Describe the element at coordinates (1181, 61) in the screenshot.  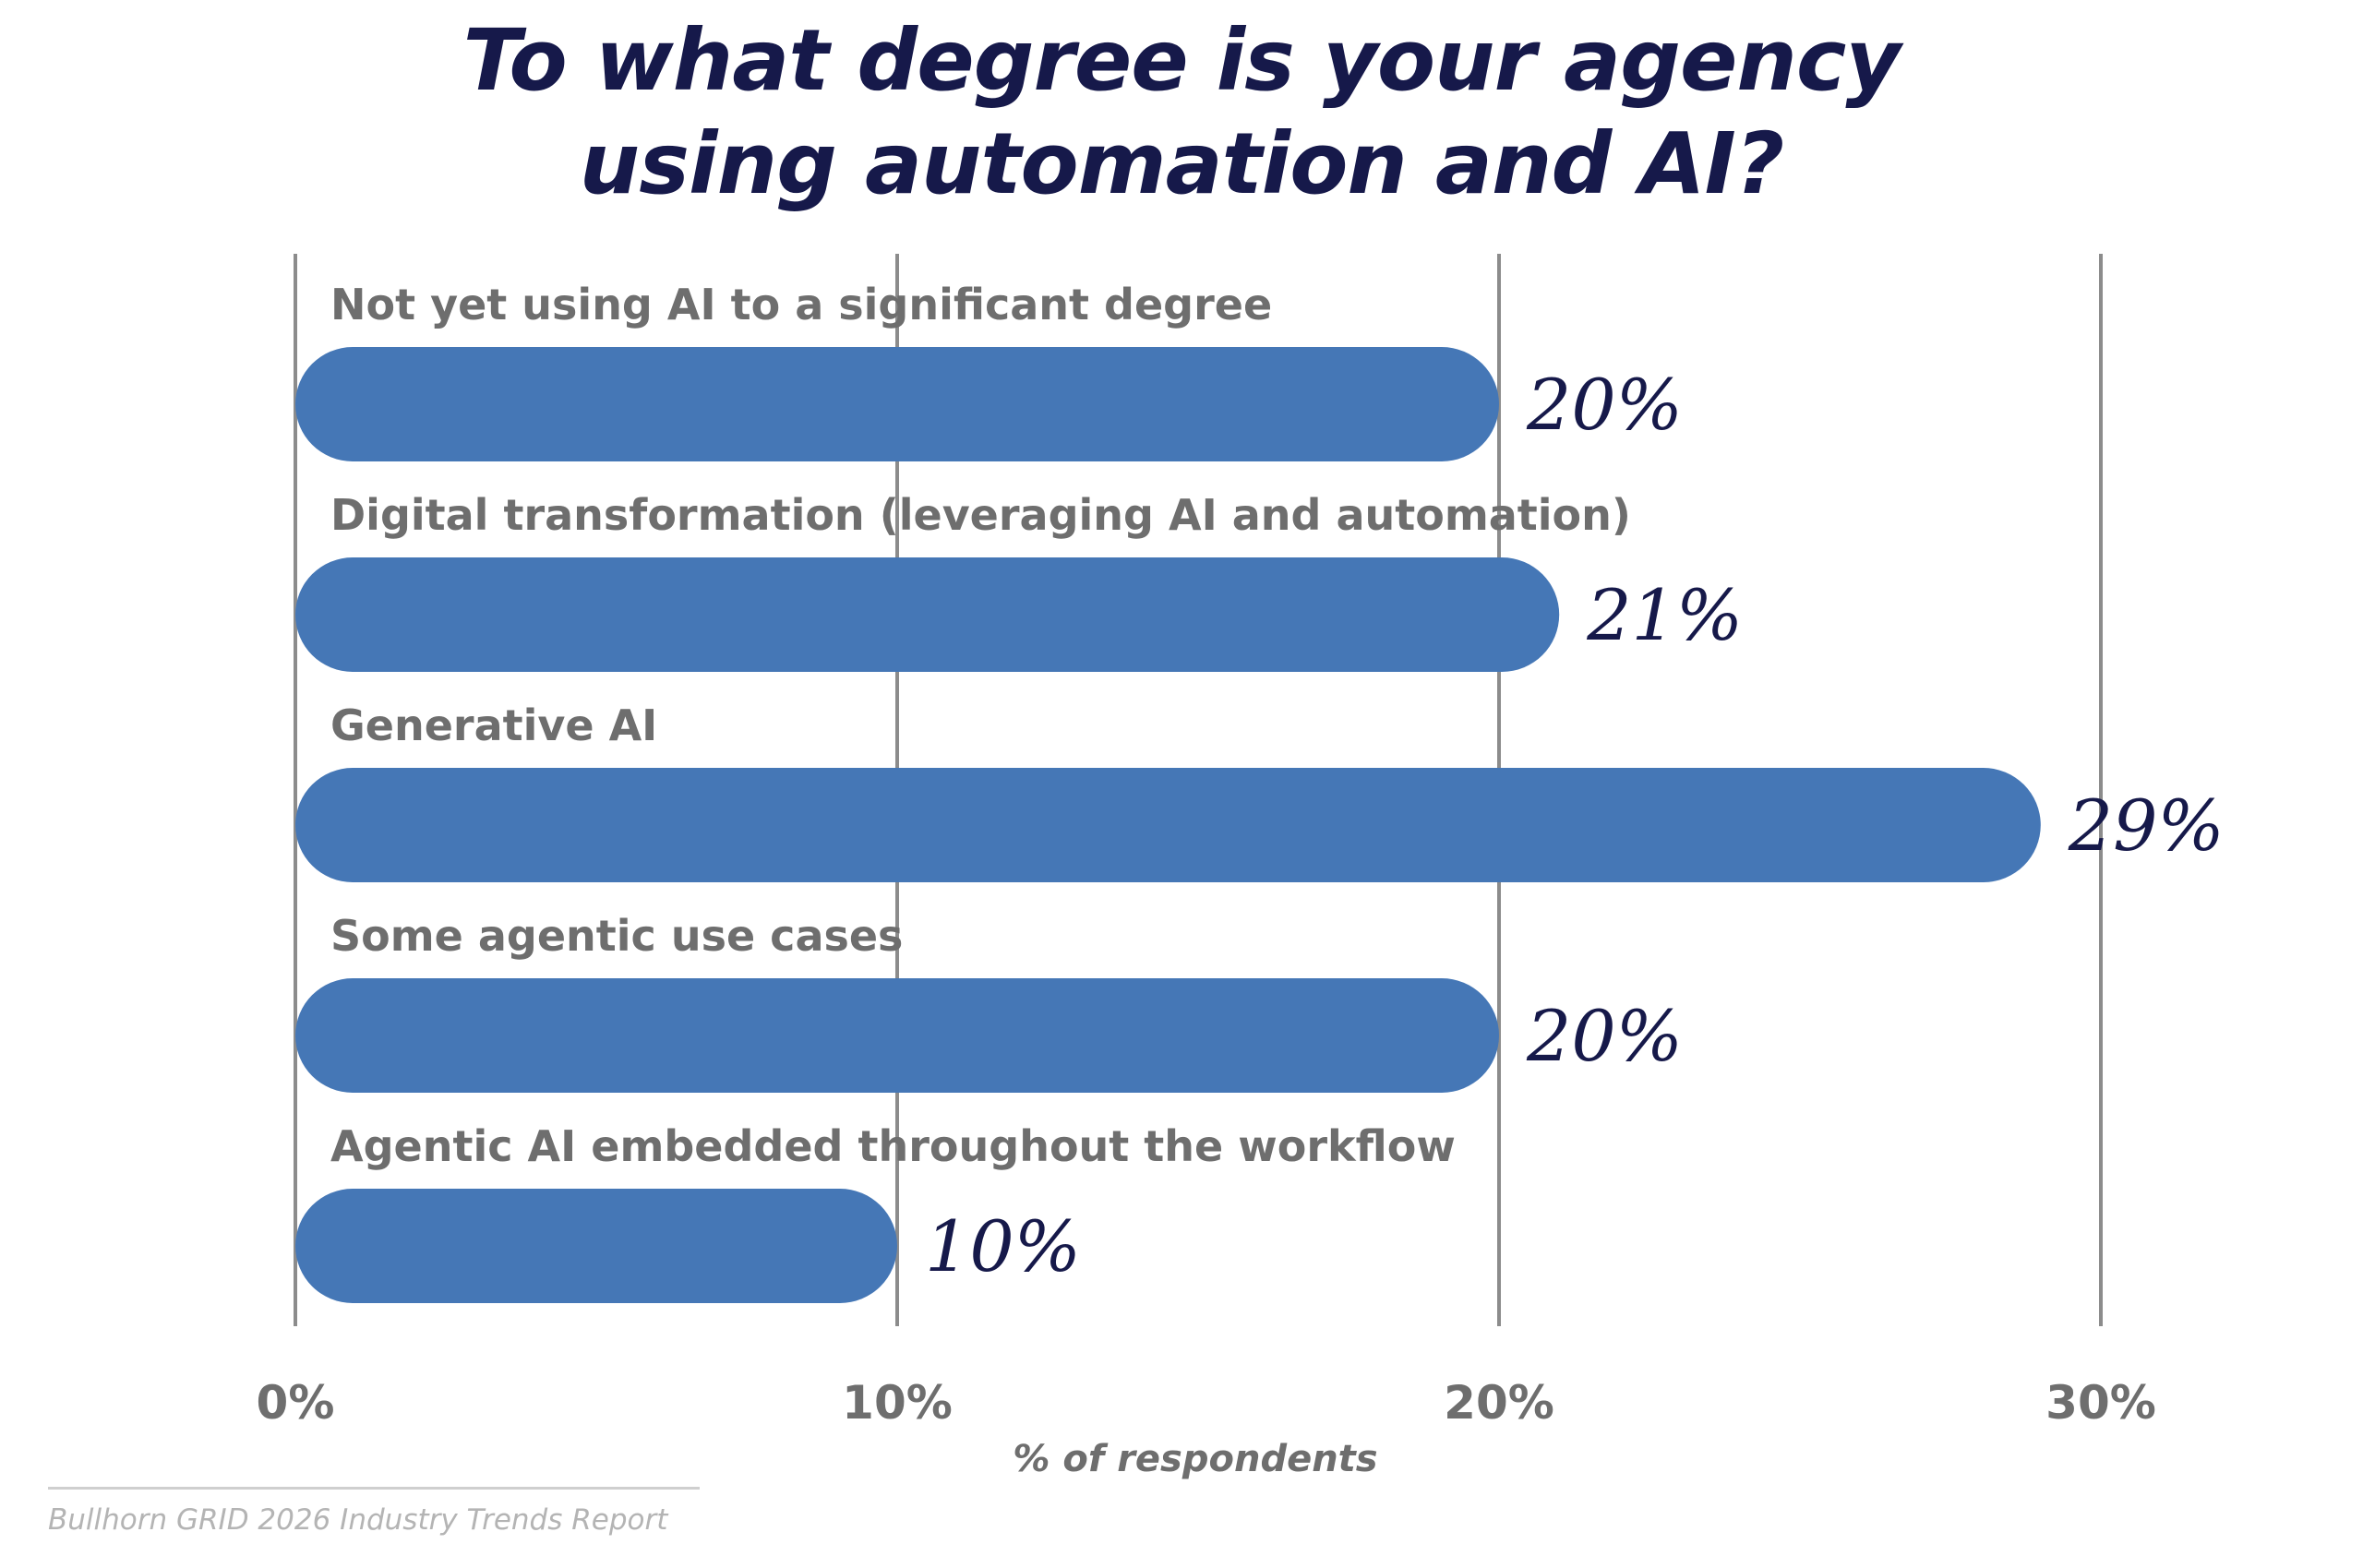
I see `chart-title-line-1: To what degree is your agency` at that location.